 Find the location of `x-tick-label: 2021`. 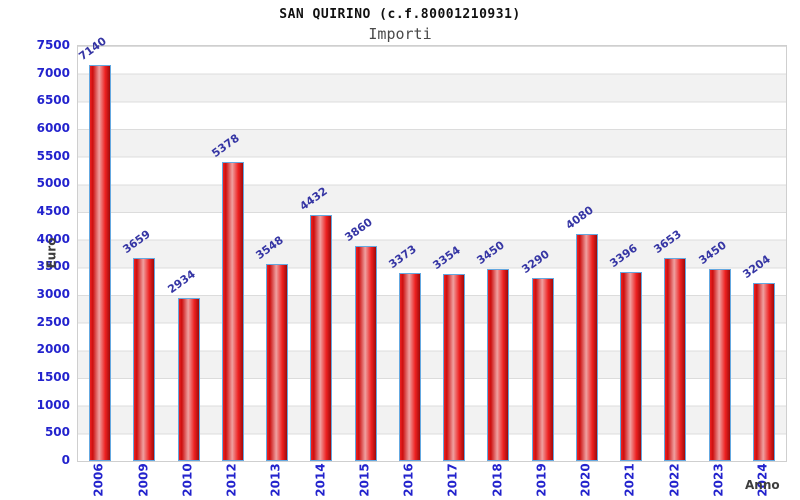

x-tick-label: 2021 is located at coordinates (630, 480).